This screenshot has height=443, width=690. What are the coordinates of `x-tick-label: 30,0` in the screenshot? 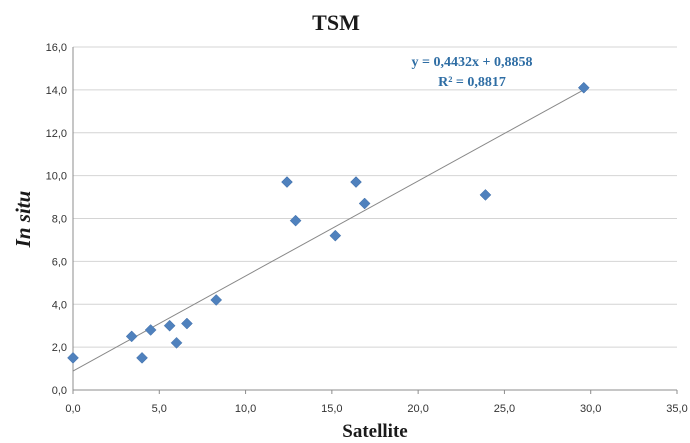 It's located at (590, 409).